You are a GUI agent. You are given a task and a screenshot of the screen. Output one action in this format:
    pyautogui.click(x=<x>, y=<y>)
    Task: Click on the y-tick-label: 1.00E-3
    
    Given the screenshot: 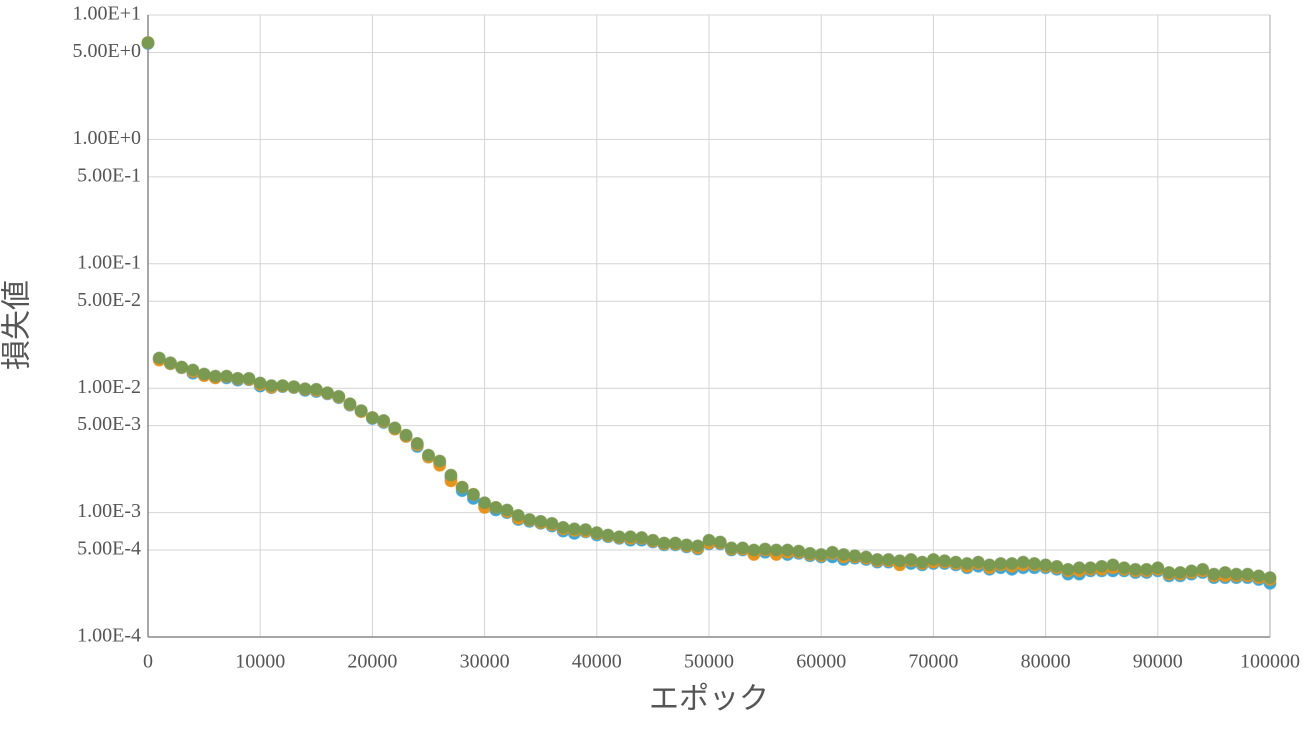 What is the action you would take?
    pyautogui.click(x=109, y=511)
    